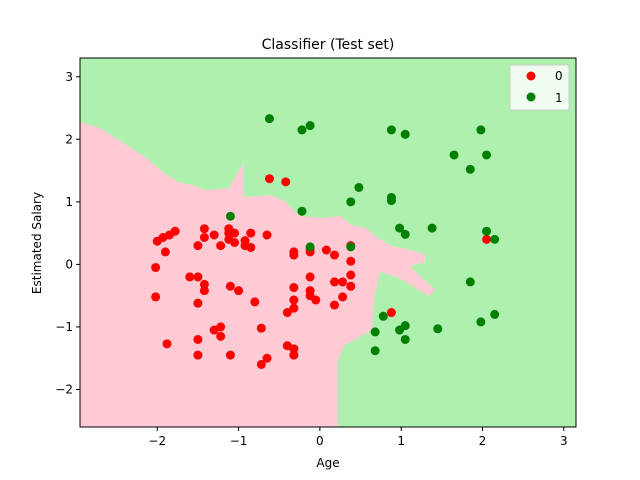 The height and width of the screenshot is (480, 640). I want to click on y-tick-label: 1, so click(69, 202).